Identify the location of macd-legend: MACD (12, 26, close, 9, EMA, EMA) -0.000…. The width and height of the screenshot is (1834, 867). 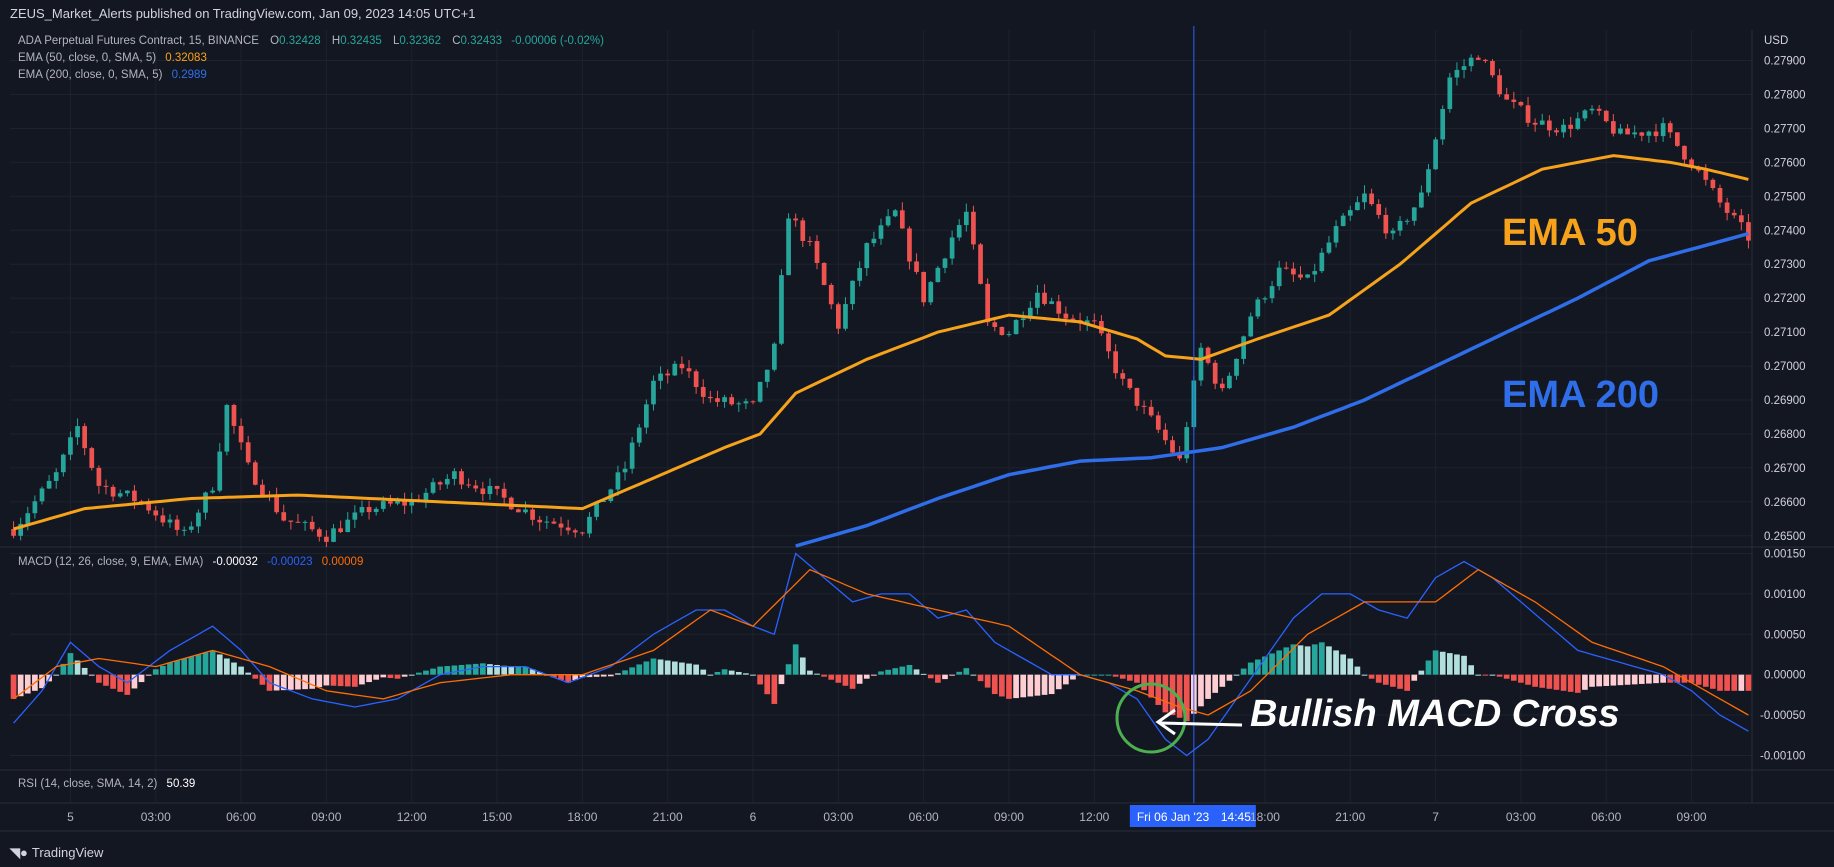
(190, 562).